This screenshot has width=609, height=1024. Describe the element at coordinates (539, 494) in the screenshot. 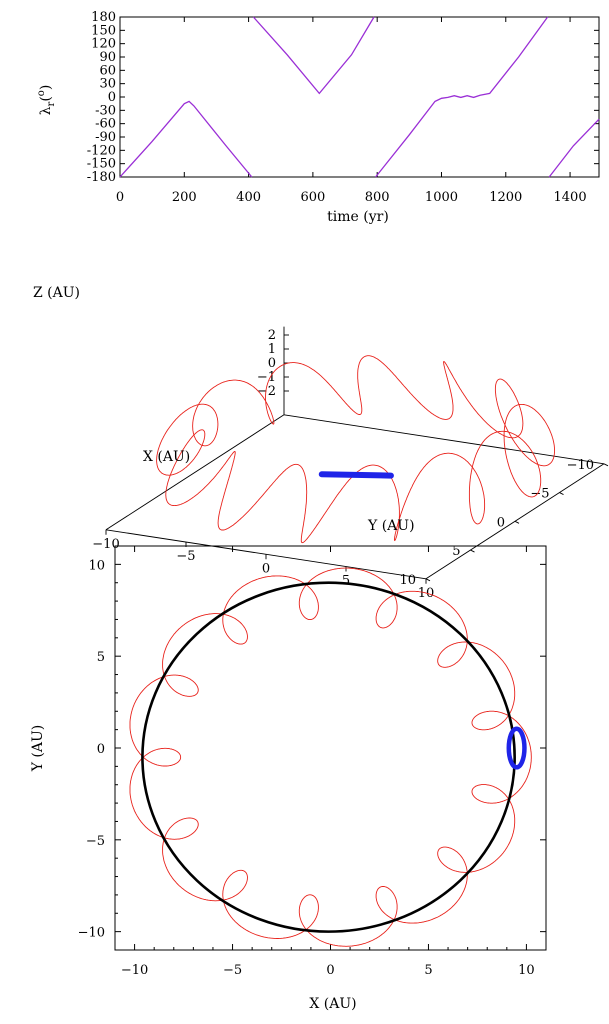

I see `panel2-xtick-label: −5` at that location.